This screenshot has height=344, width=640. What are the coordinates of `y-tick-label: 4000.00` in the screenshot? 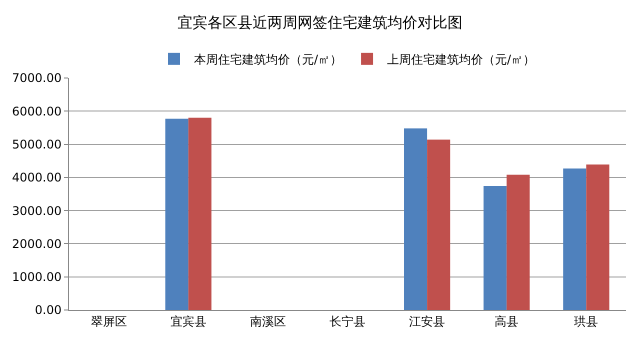 It's located at (37, 177).